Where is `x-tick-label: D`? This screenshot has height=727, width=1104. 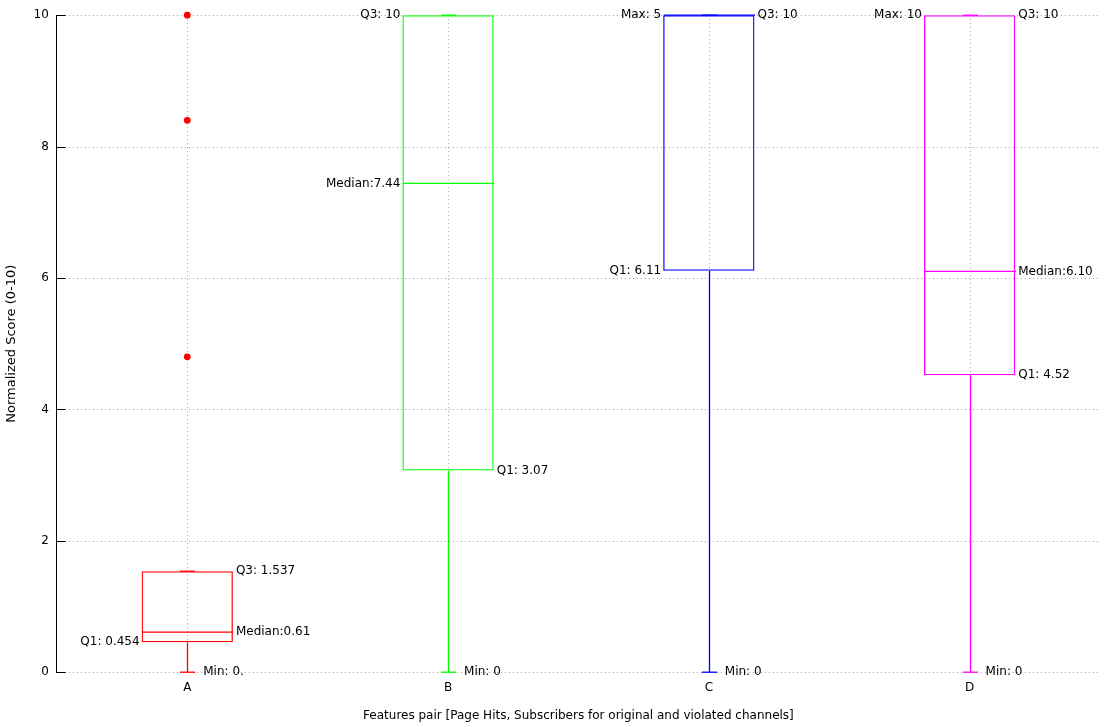
x-tick-label: D is located at coordinates (969, 686).